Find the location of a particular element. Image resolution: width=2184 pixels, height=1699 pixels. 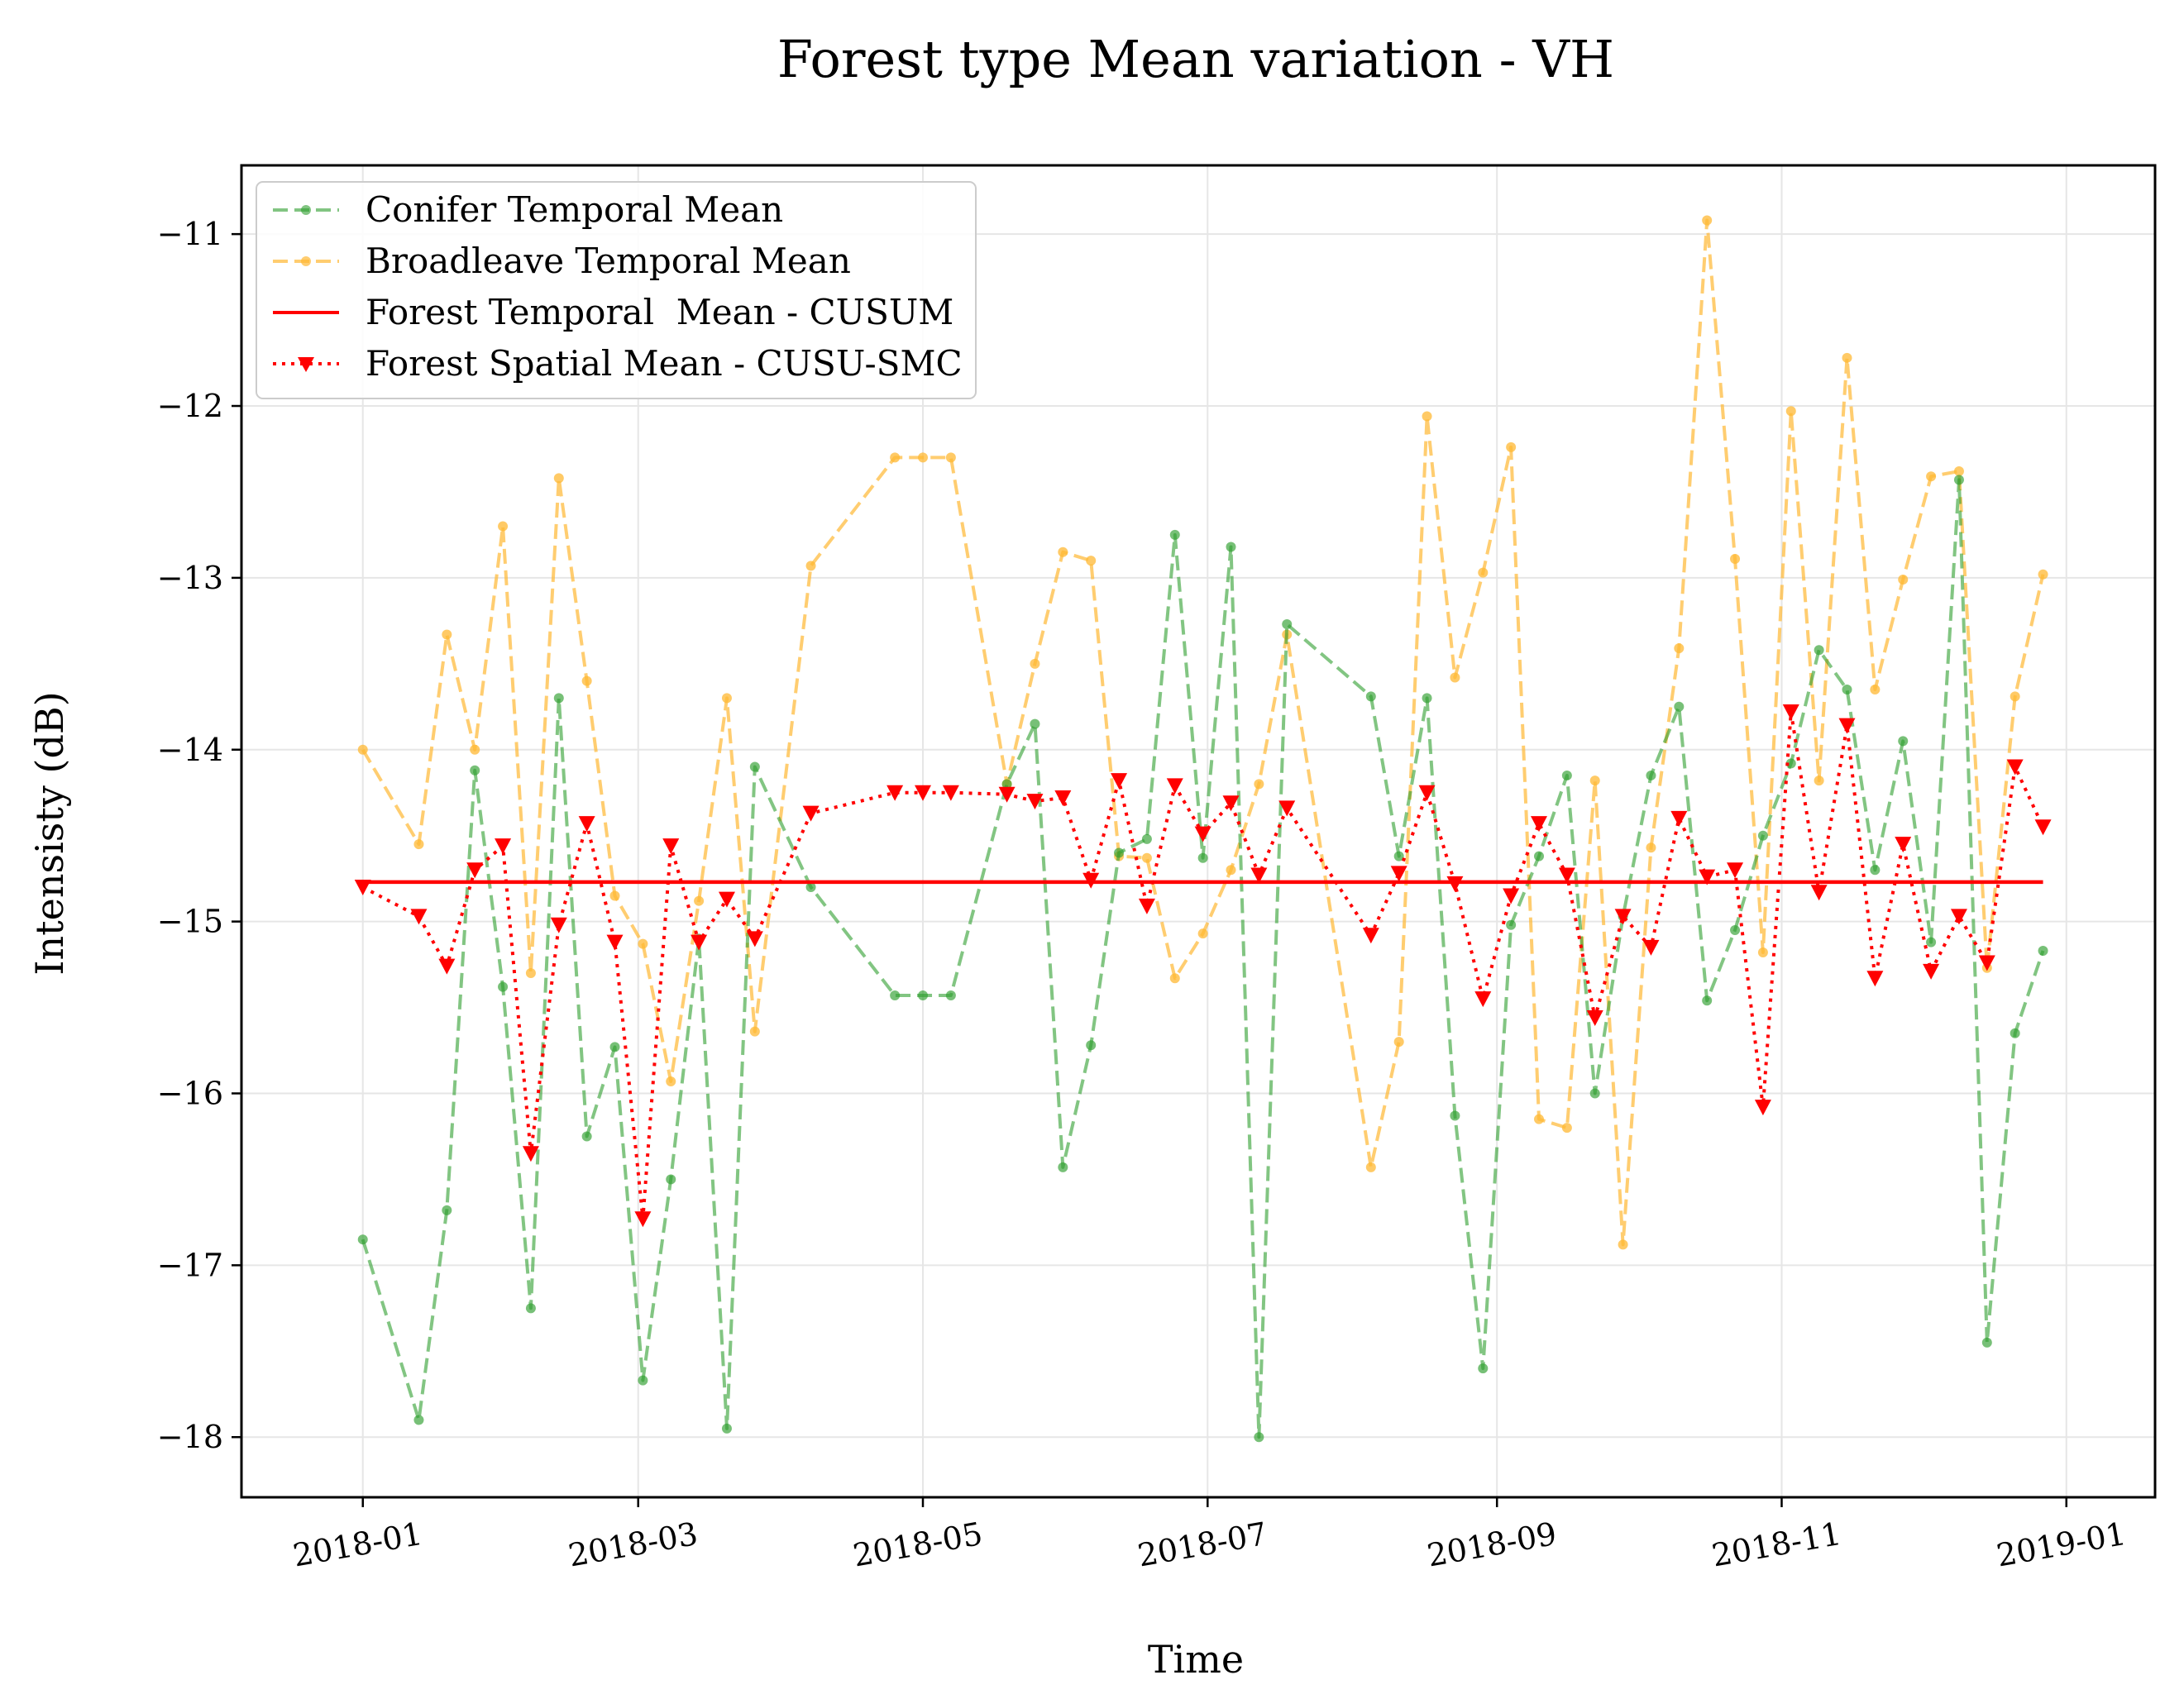

legend-label-cusum: Forest Temporal Mean - CUSUM is located at coordinates (659, 312).